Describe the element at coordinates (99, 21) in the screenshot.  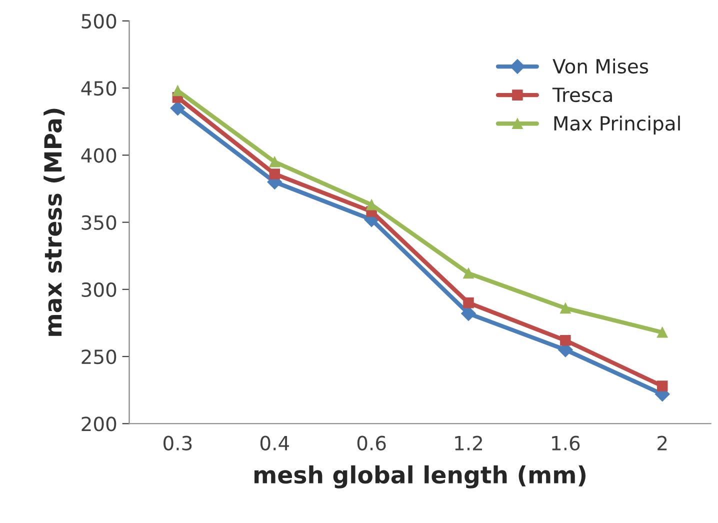
I see `y-tick-label: 500` at that location.